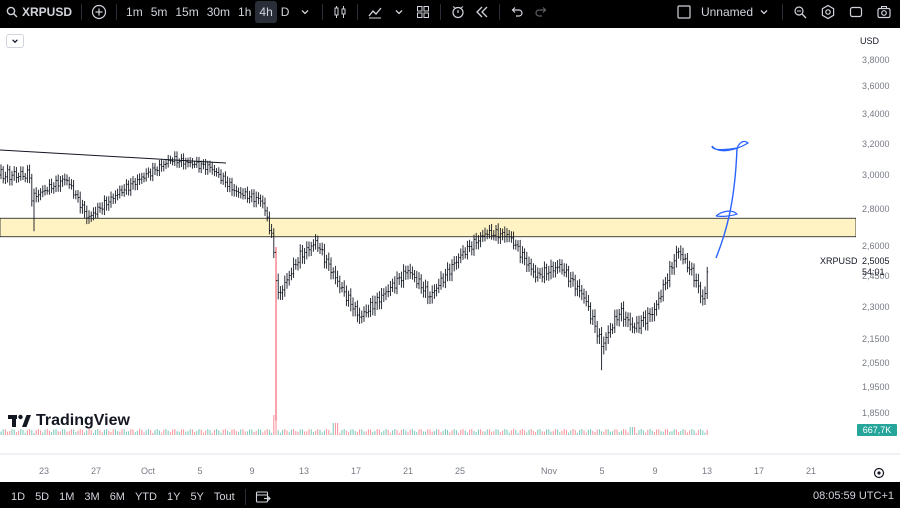  Describe the element at coordinates (285, 12) in the screenshot. I see `interval-d: D` at that location.